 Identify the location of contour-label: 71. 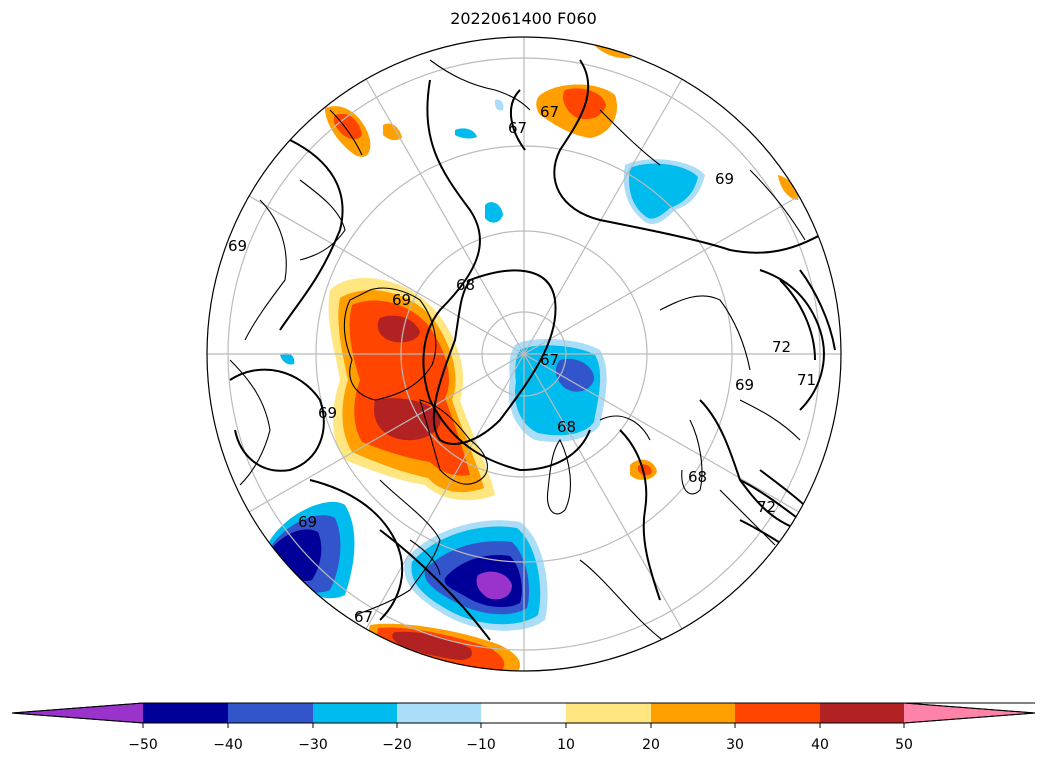
(806, 380).